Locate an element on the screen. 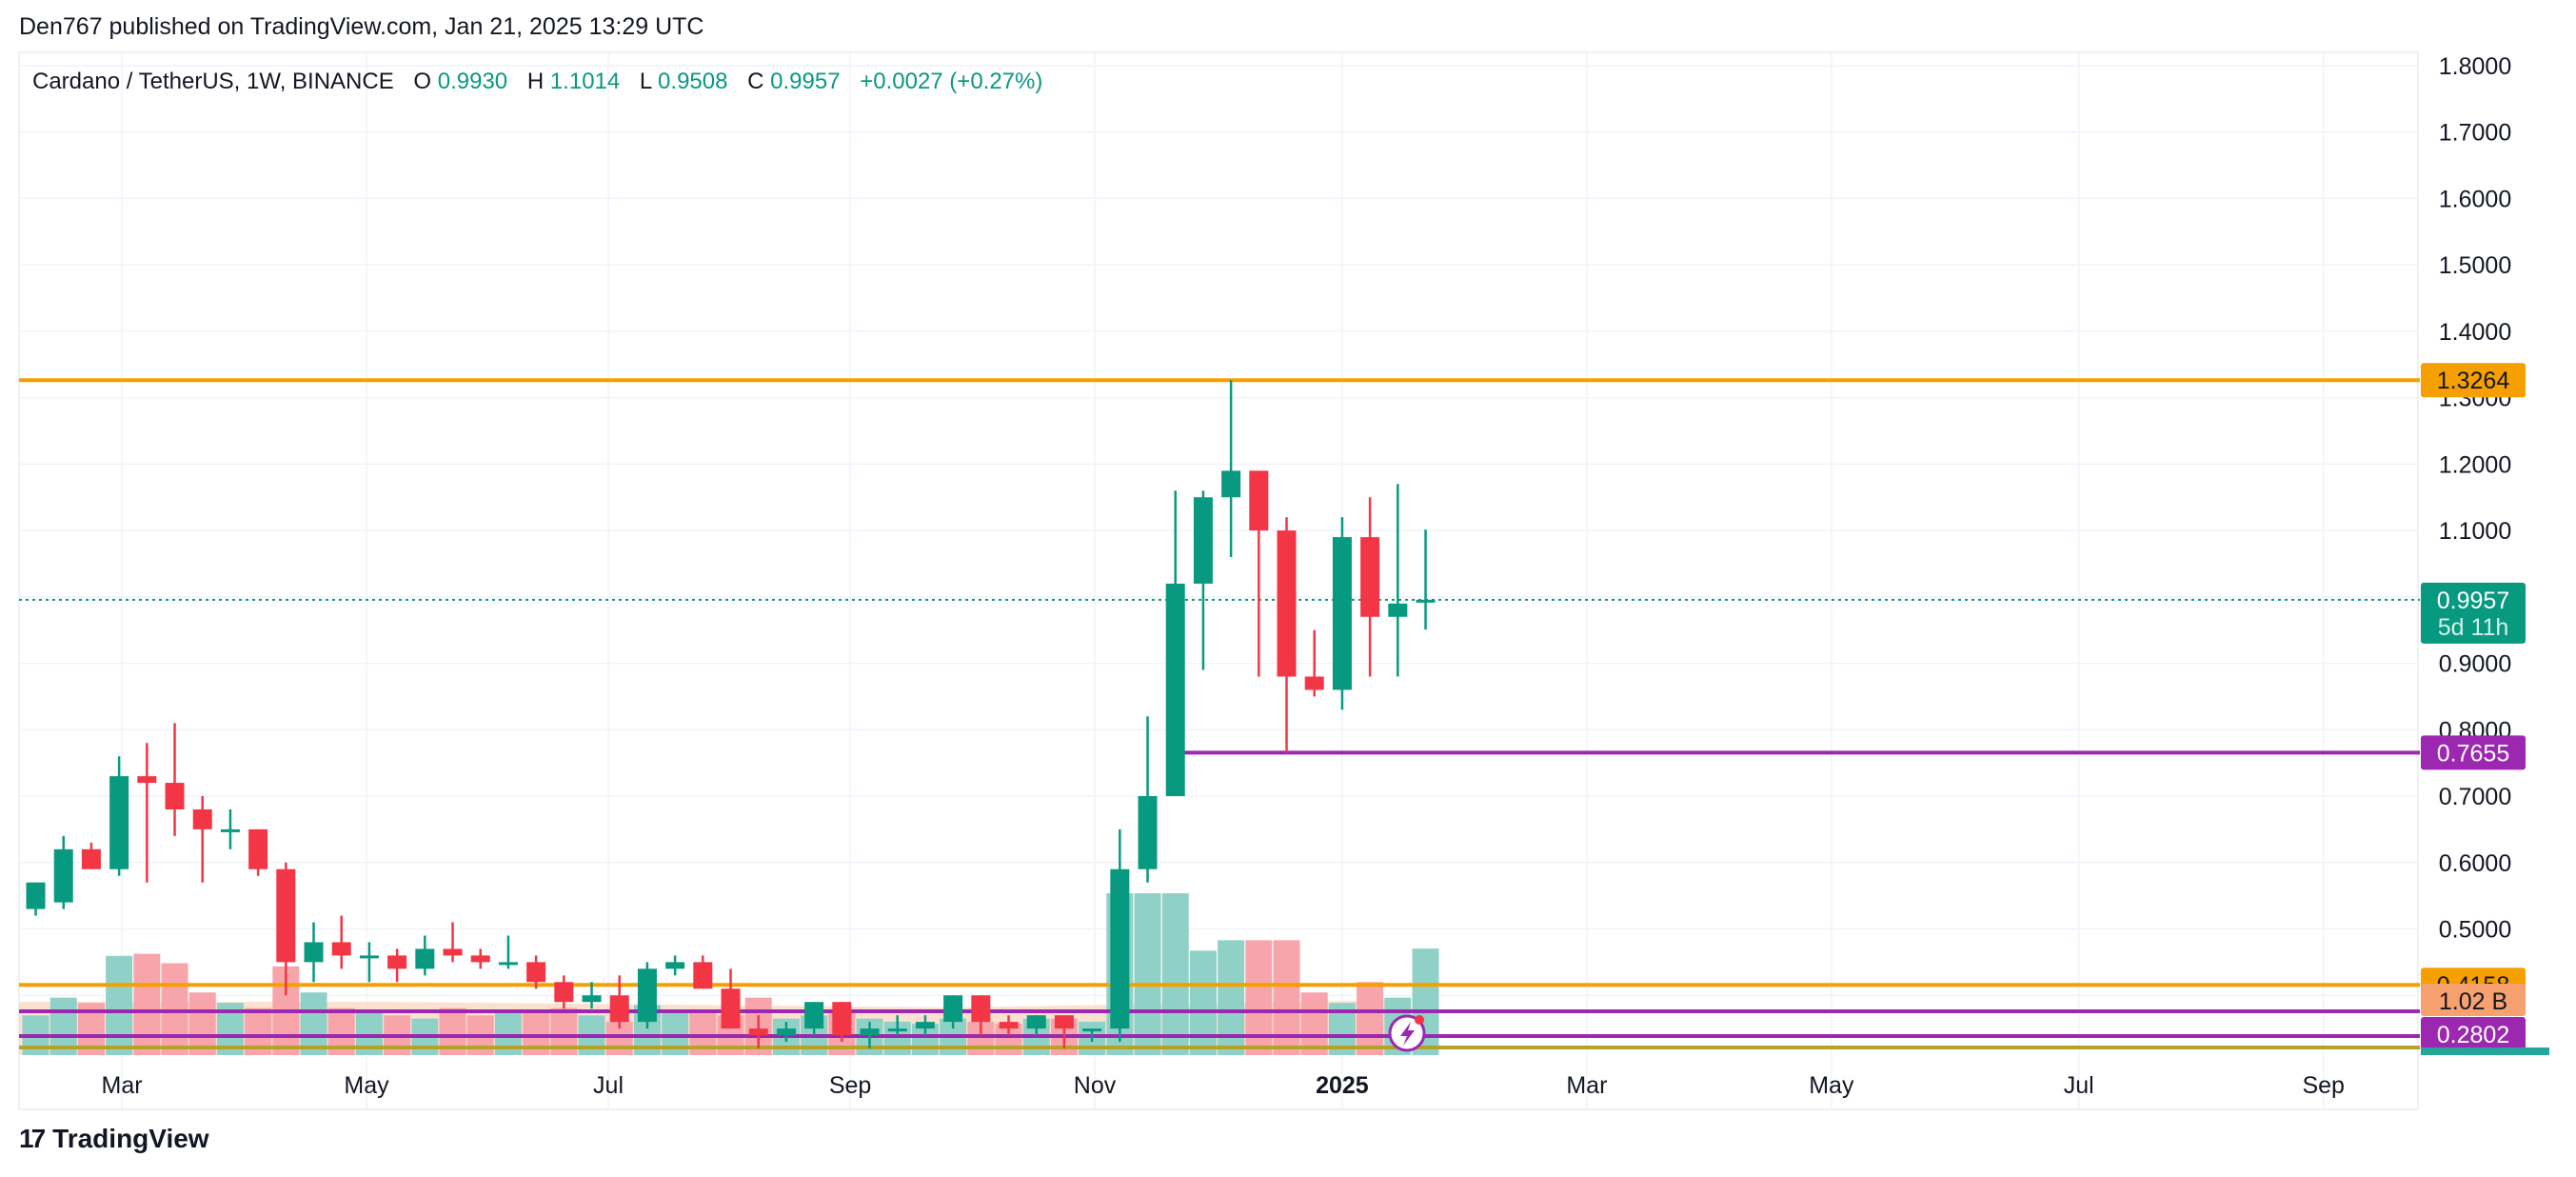 Image resolution: width=2576 pixels, height=1177 pixels. price-tag-label: 1.3264 is located at coordinates (2473, 381).